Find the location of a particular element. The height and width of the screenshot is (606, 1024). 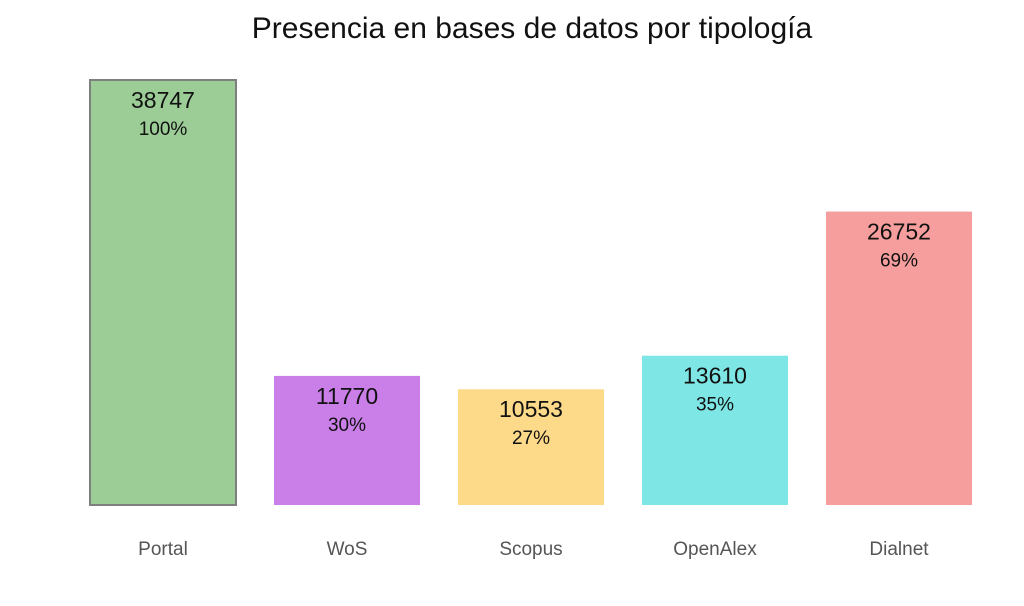

bar-value-label: 26752 is located at coordinates (899, 232).